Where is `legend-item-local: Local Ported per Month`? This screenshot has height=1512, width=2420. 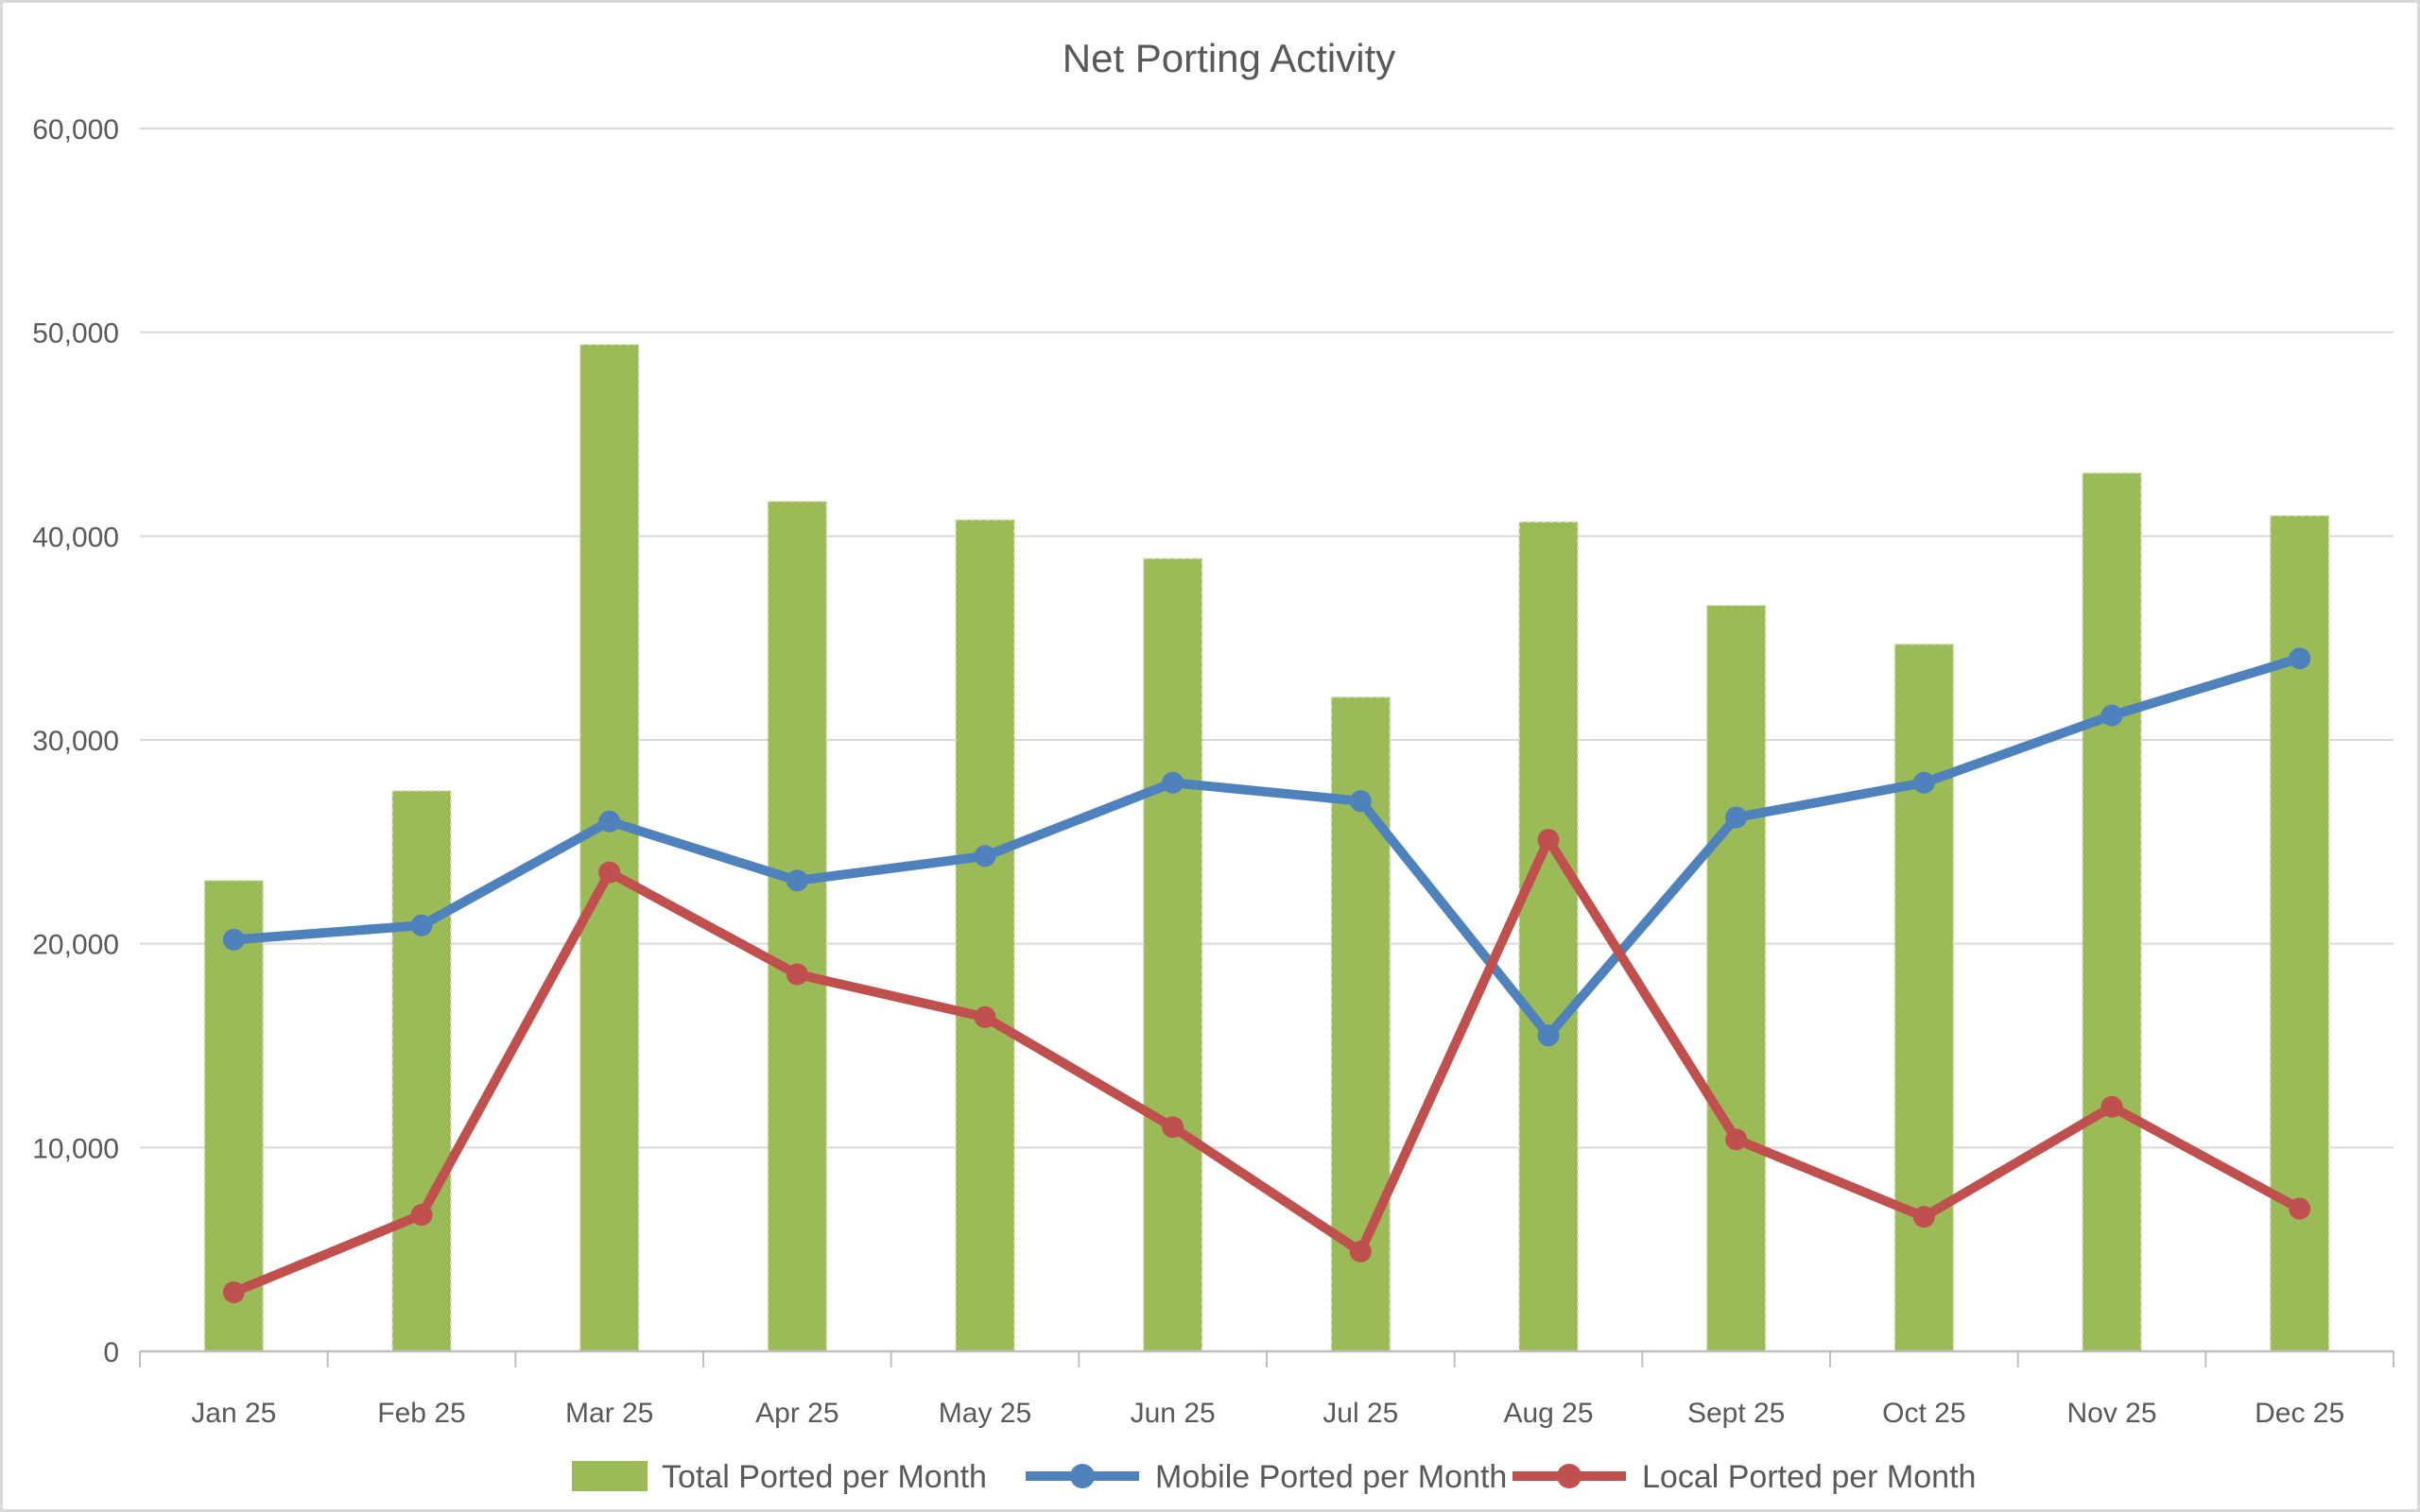
legend-item-local: Local Ported per Month is located at coordinates (1744, 1477).